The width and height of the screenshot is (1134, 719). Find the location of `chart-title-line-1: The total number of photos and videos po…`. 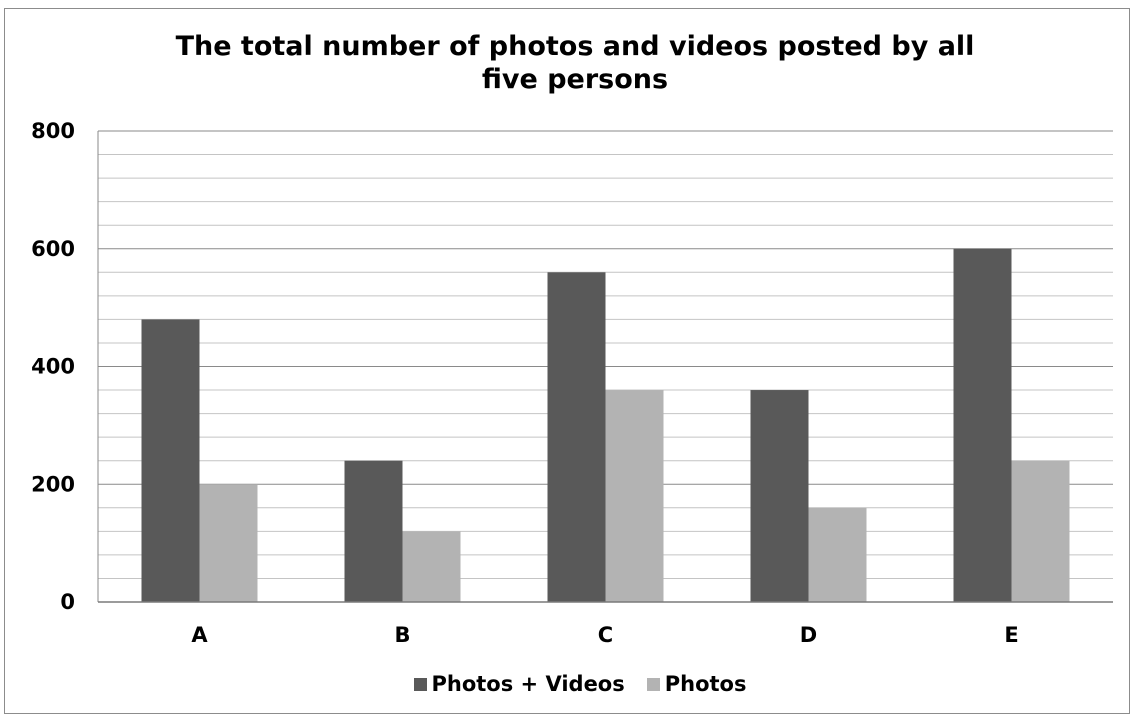

chart-title-line-1: The total number of photos and videos po… is located at coordinates (575, 46).